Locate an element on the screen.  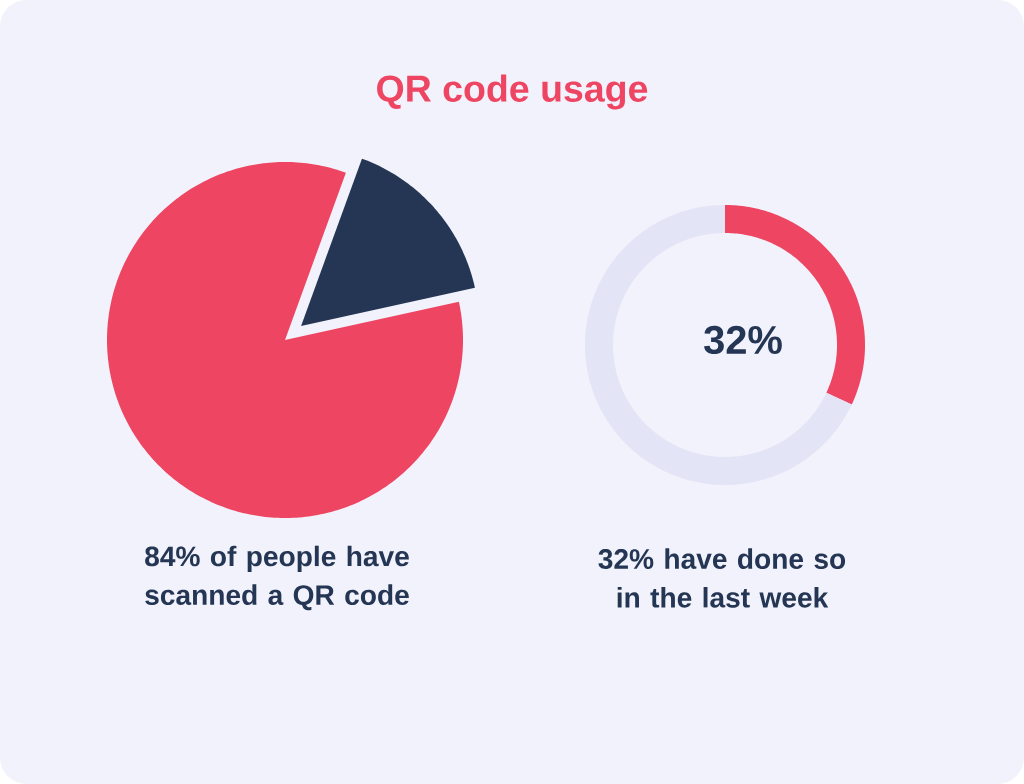
text: 32% have done so in the last week is located at coordinates (722, 578).